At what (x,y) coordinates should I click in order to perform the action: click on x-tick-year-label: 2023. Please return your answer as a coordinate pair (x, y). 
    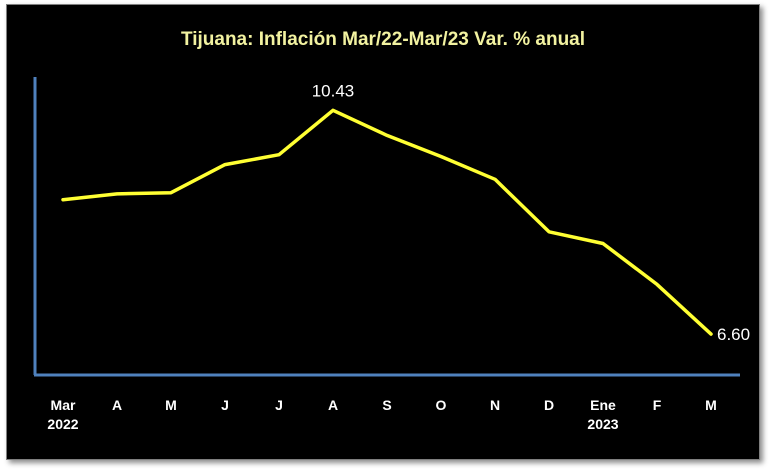
    Looking at the image, I should click on (602, 424).